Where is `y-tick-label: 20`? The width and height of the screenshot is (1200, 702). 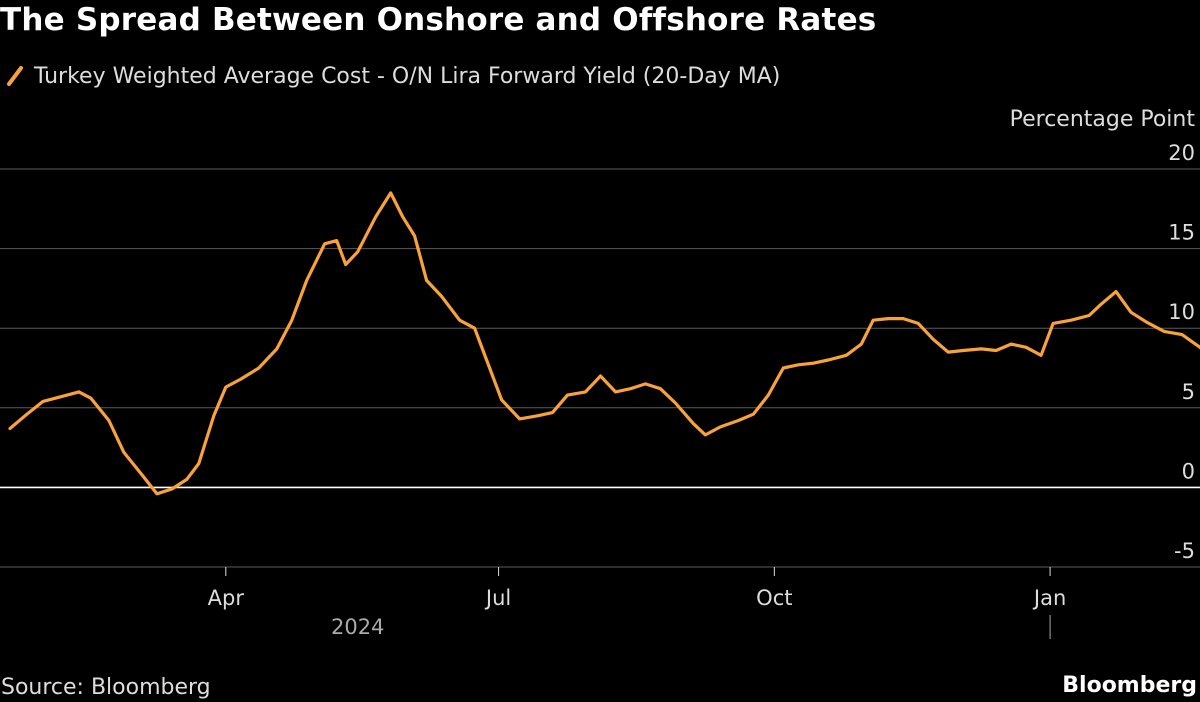
y-tick-label: 20 is located at coordinates (1181, 153).